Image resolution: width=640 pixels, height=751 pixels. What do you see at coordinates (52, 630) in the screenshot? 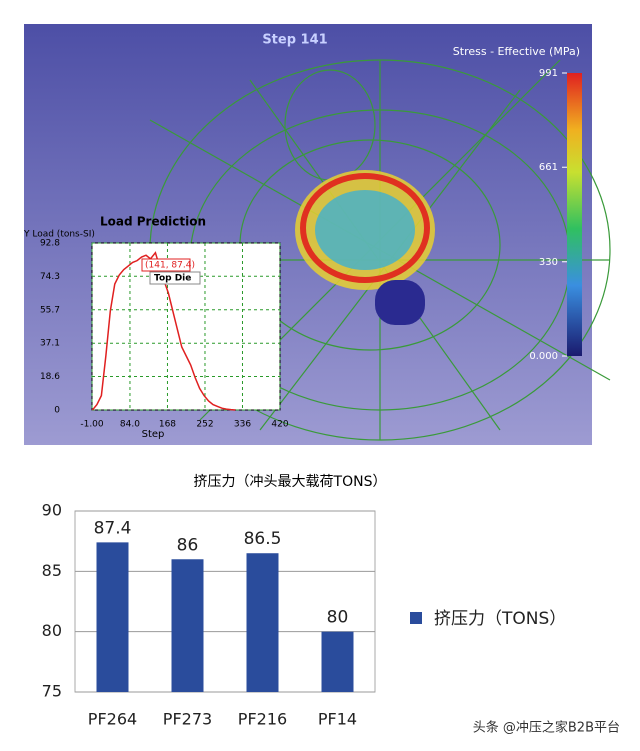
I see `y-tick-label: 80` at bounding box center [52, 630].